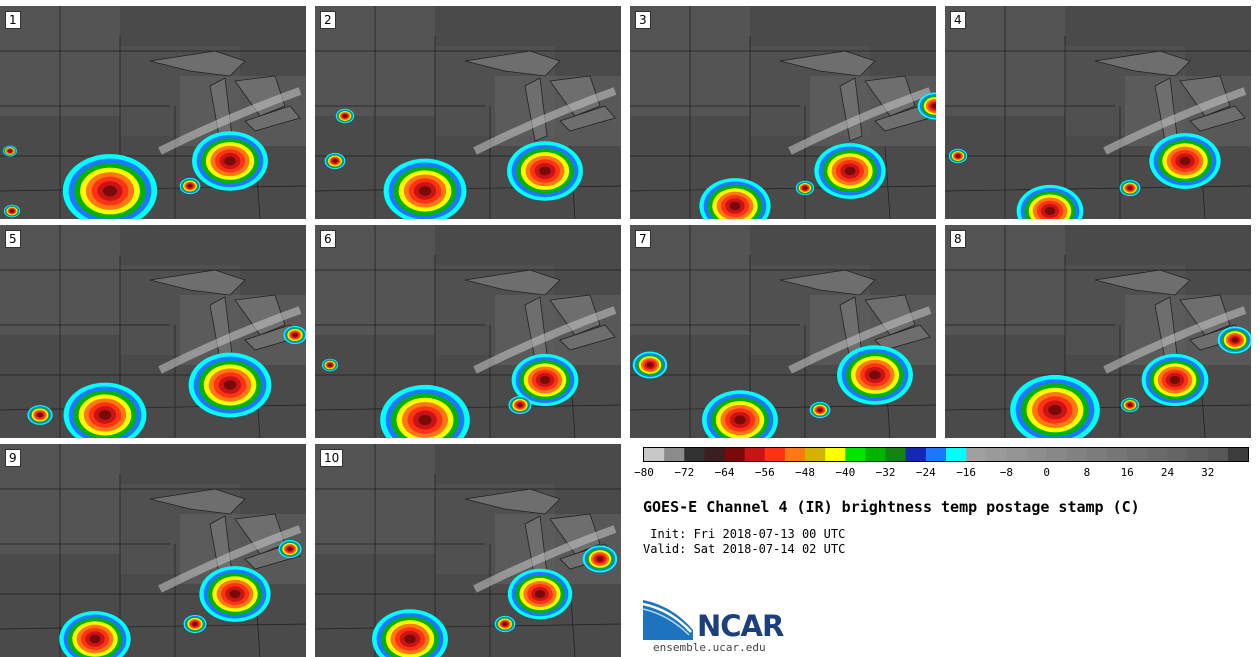 The height and width of the screenshot is (657, 1260). What do you see at coordinates (332, 458) in the screenshot?
I see `panel-number: 10` at bounding box center [332, 458].